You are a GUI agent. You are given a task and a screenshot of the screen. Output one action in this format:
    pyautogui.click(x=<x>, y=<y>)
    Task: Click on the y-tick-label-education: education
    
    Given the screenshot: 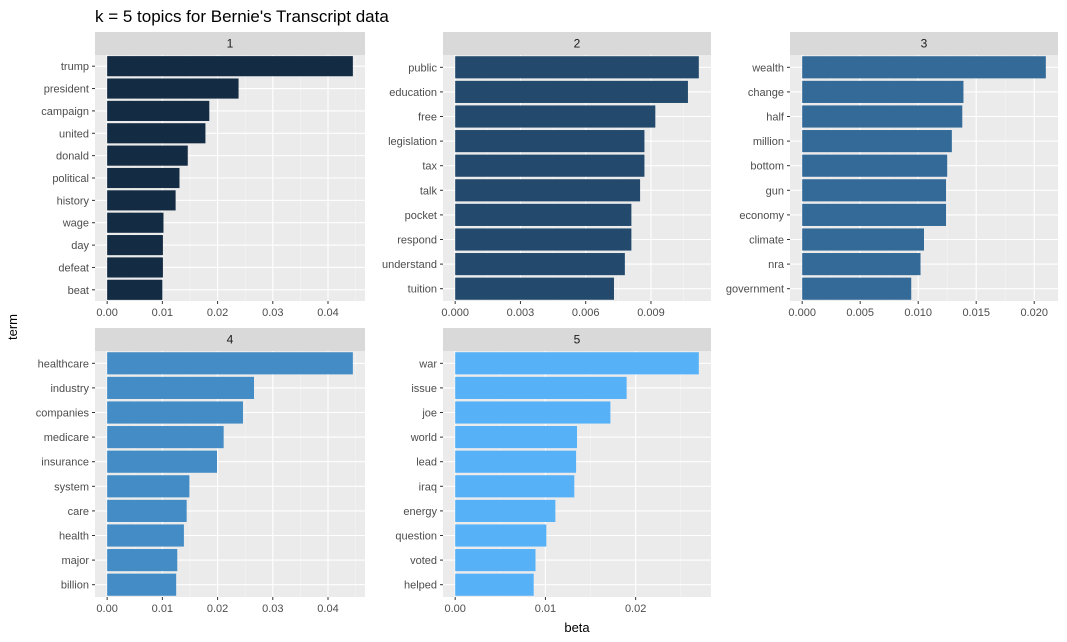 What is the action you would take?
    pyautogui.click(x=413, y=93)
    